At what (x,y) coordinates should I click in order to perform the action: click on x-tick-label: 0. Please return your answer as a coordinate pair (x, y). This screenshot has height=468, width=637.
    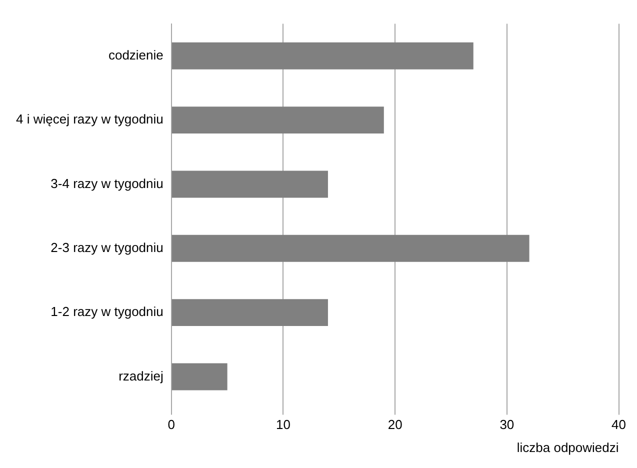
    Looking at the image, I should click on (172, 424).